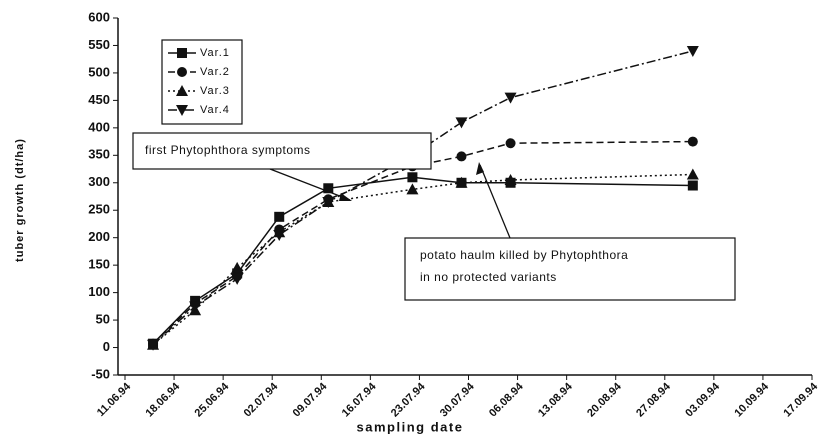 The width and height of the screenshot is (820, 440). Describe the element at coordinates (751, 399) in the screenshot. I see `x-tick-label: 10.09.94` at that location.